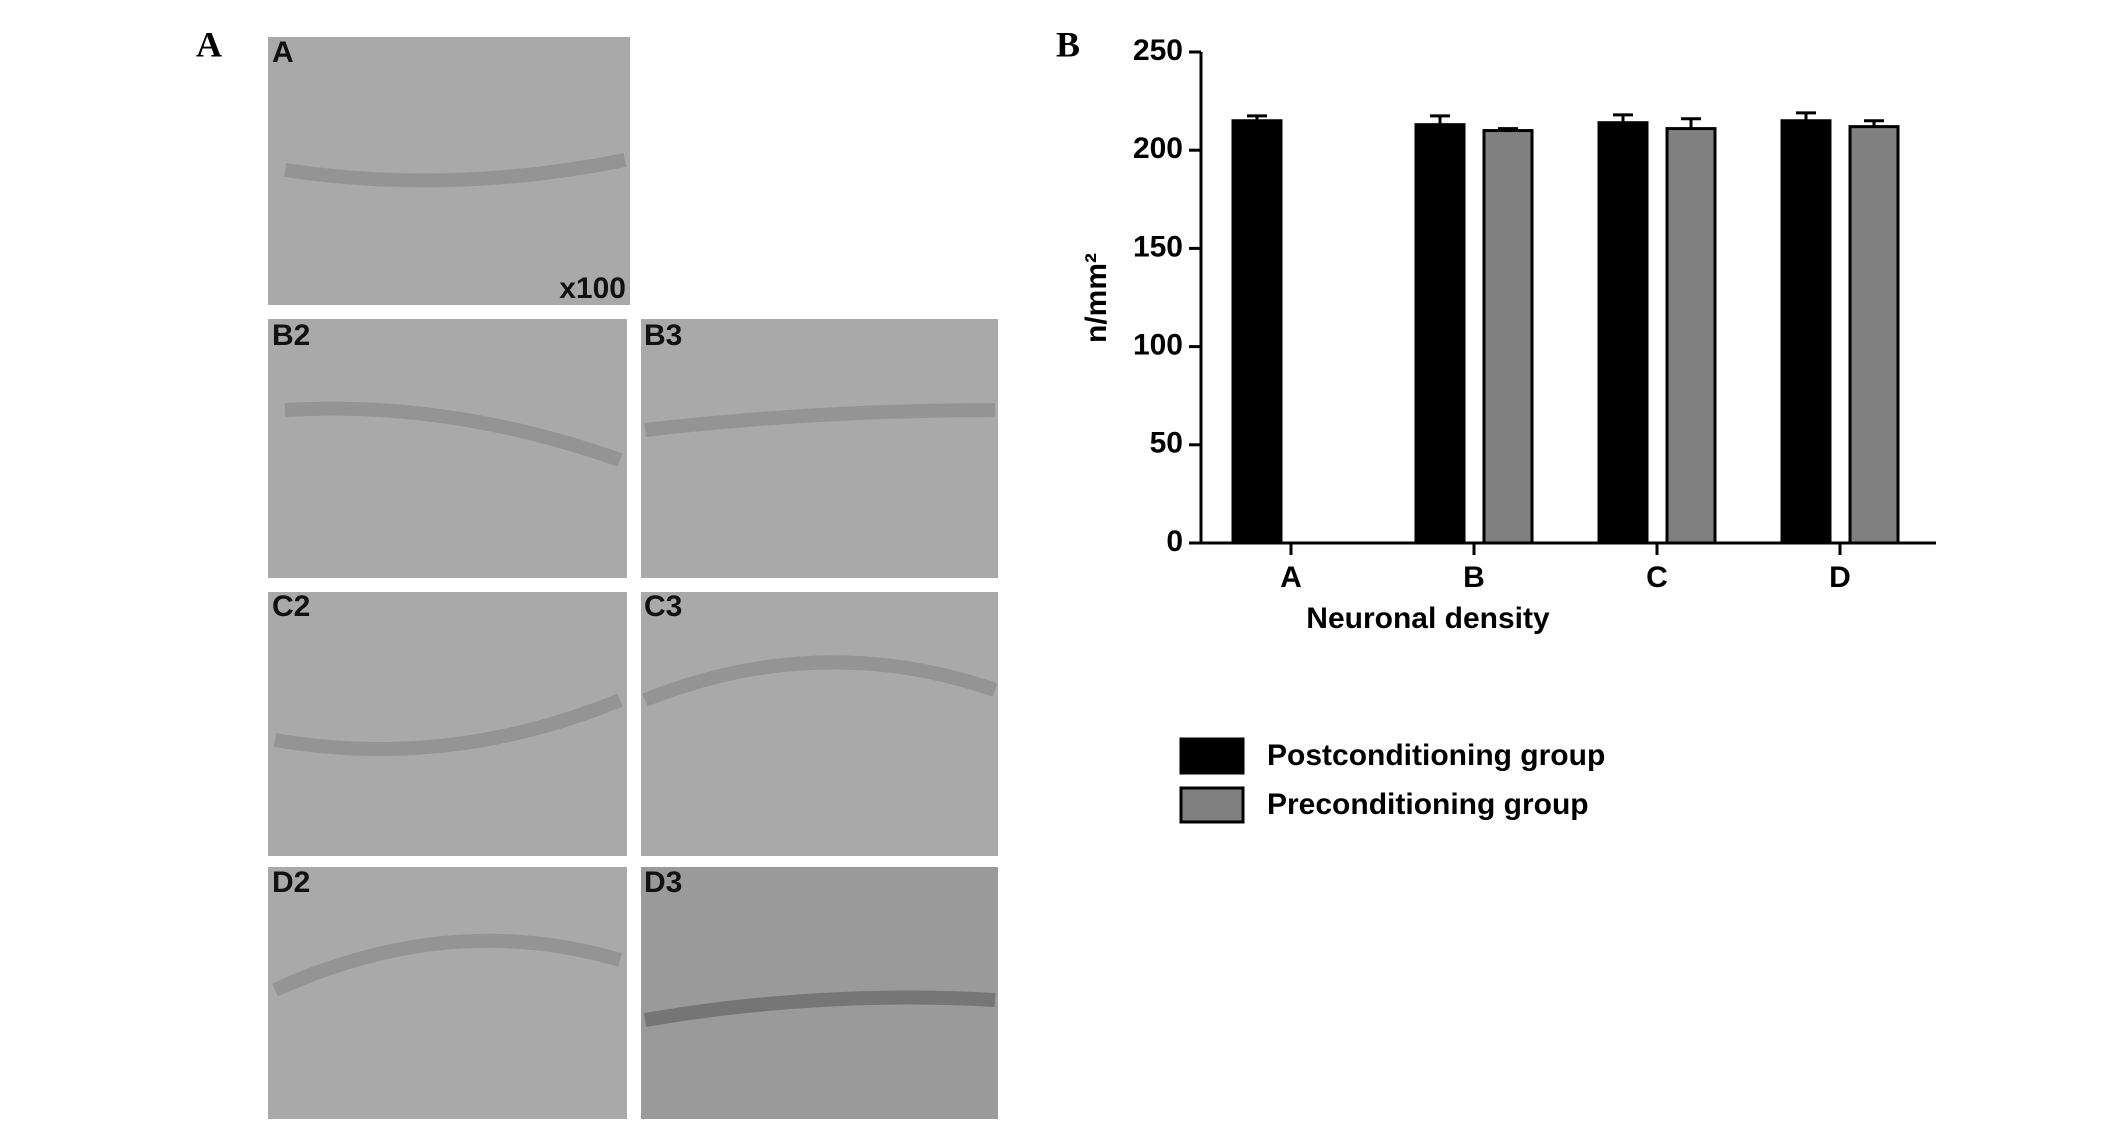  I want to click on legend-label: Postconditioning group, so click(1436, 755).